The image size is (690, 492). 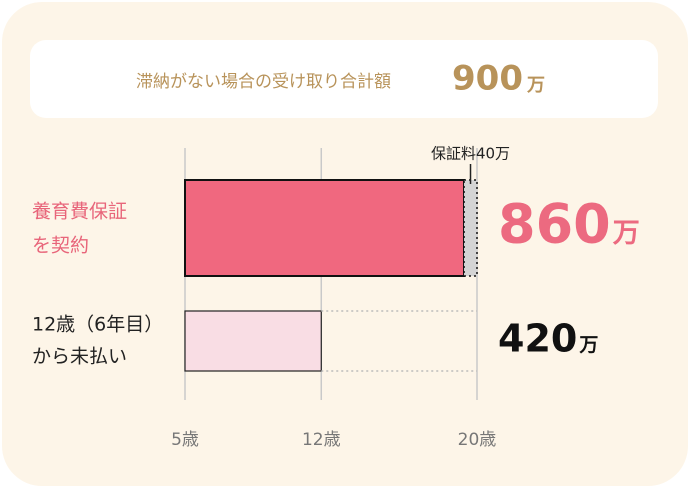 I want to click on header-label: 滞納がない場合の受け取り合計額, so click(x=263, y=82).